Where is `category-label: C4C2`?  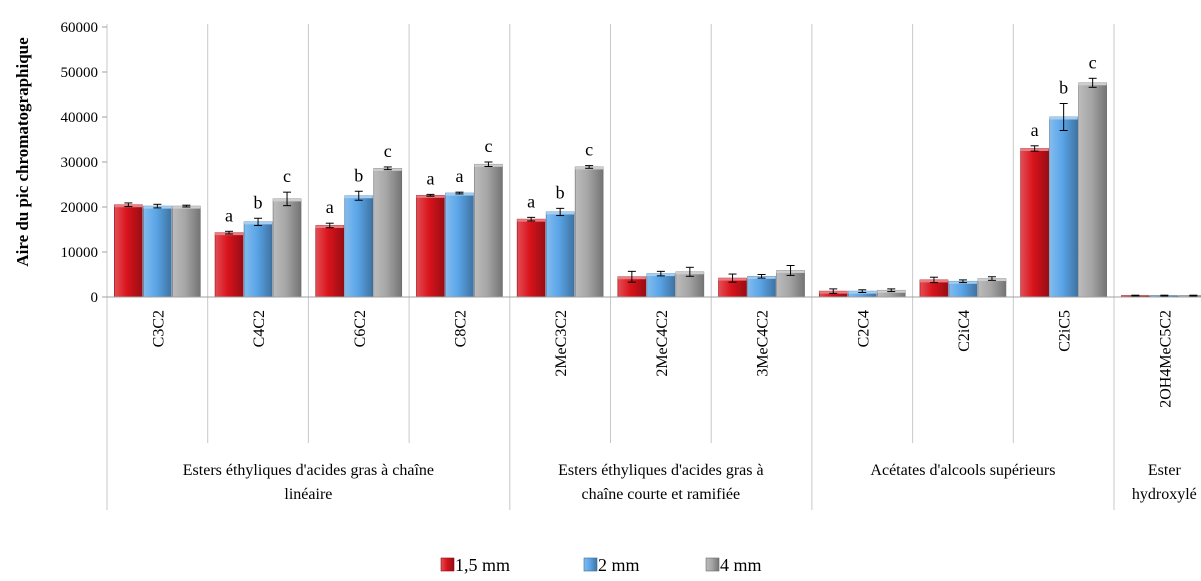
category-label: C4C2 is located at coordinates (259, 328).